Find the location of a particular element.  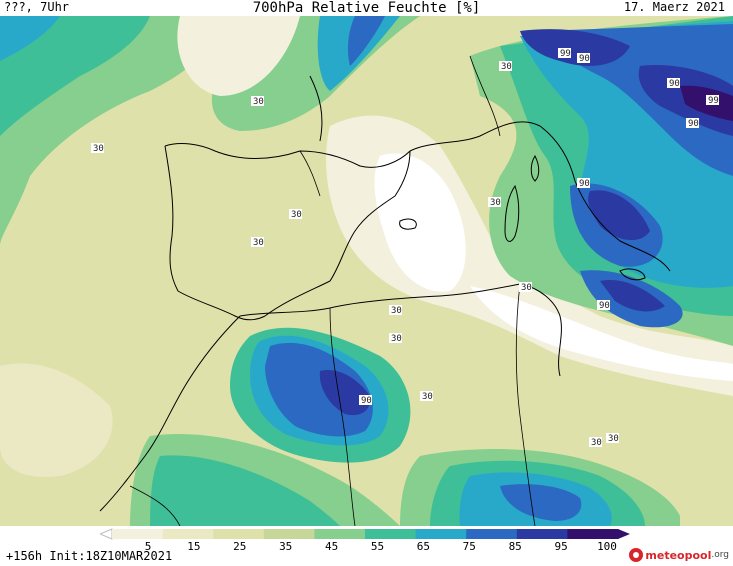

brand-name: meteopool is located at coordinates (678, 555).